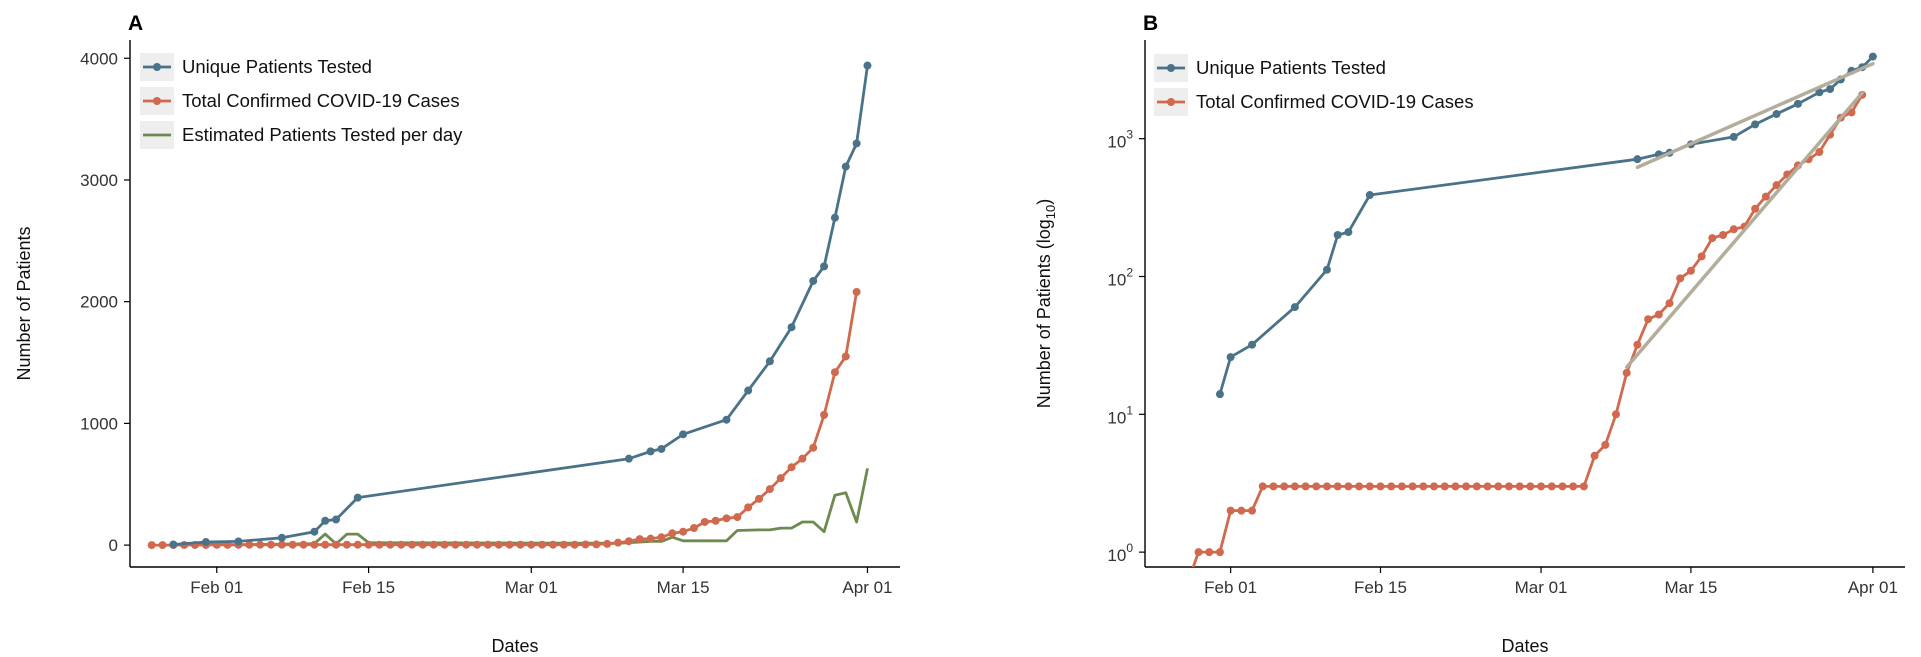 The width and height of the screenshot is (1921, 657). Describe the element at coordinates (368, 587) in the screenshot. I see `x-tick-label: Feb 15` at that location.